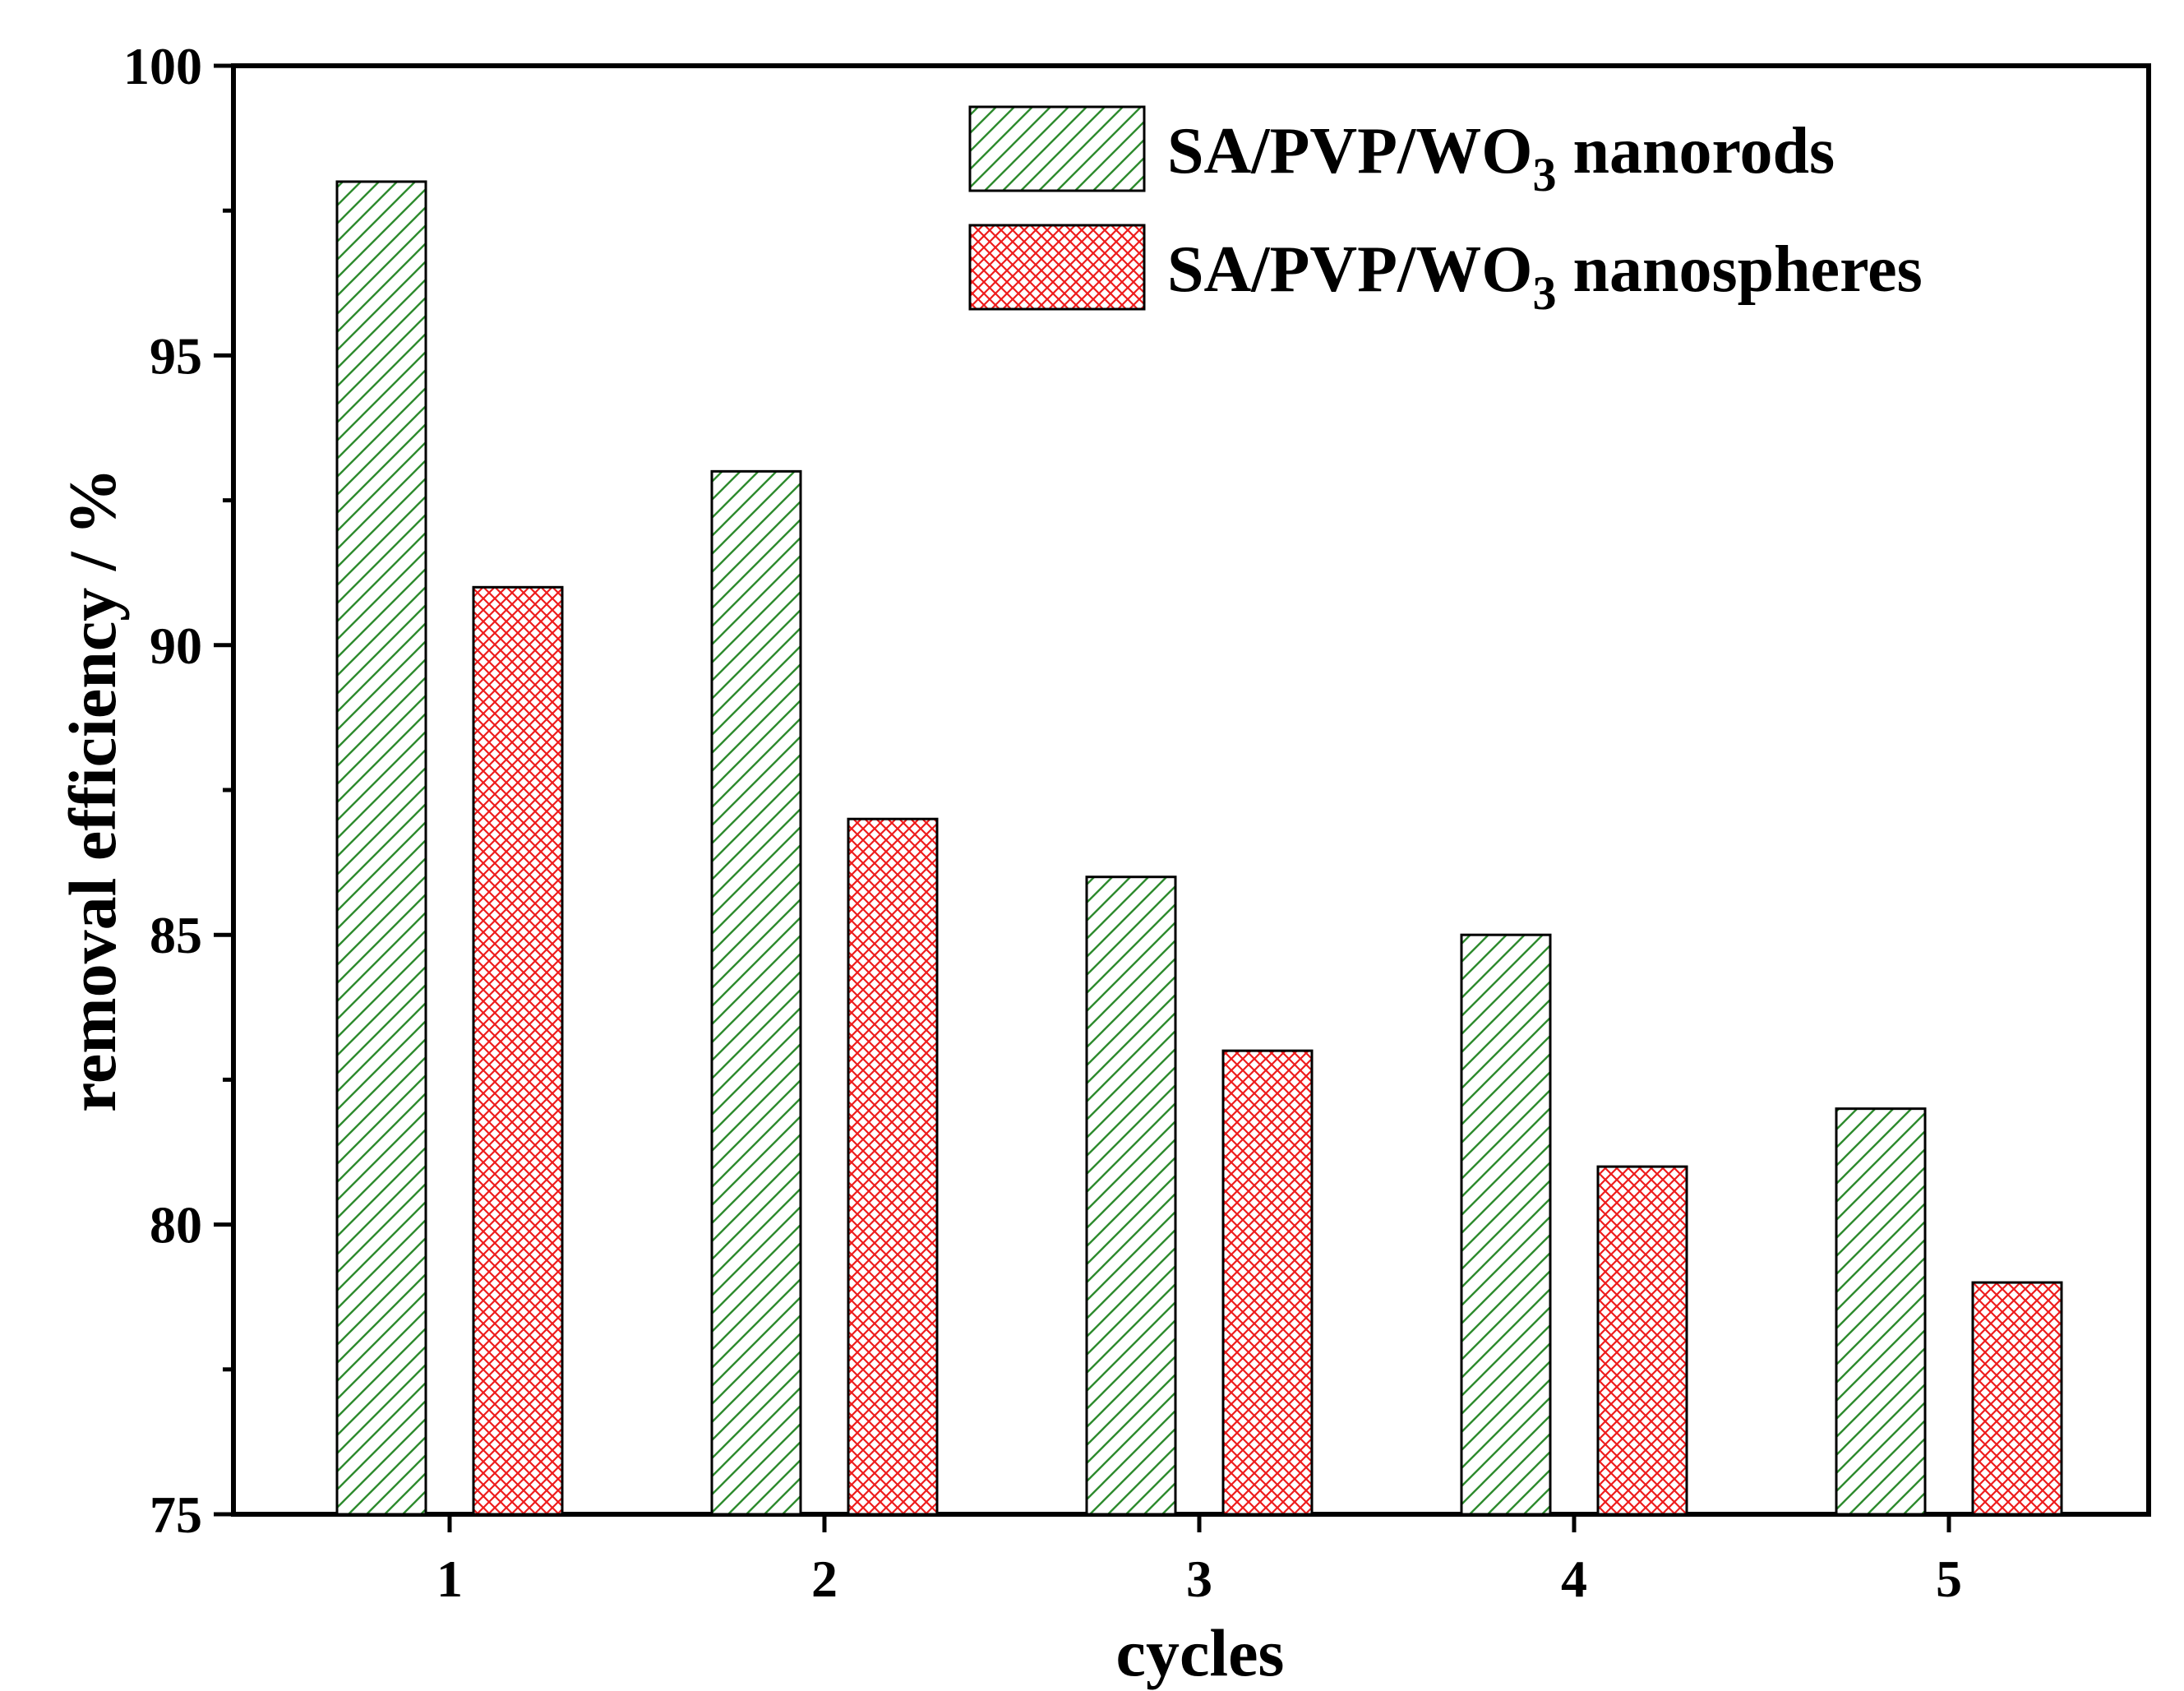  What do you see at coordinates (176, 646) in the screenshot?
I see `y-tick-label: 90` at bounding box center [176, 646].